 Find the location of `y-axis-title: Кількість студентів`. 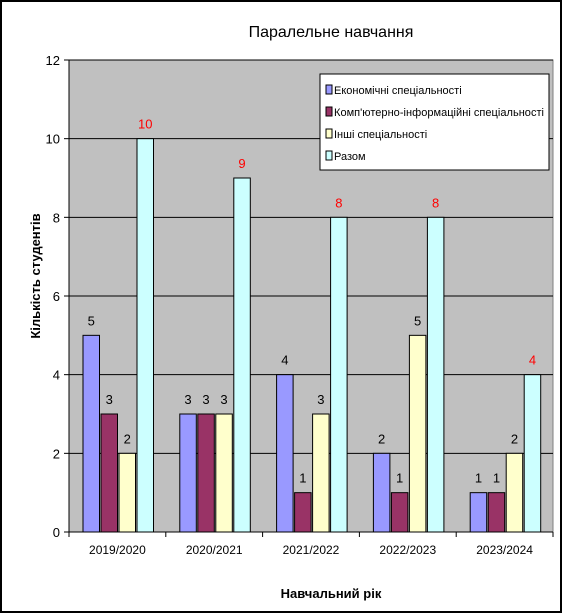

y-axis-title: Кількість студентів is located at coordinates (35, 275).